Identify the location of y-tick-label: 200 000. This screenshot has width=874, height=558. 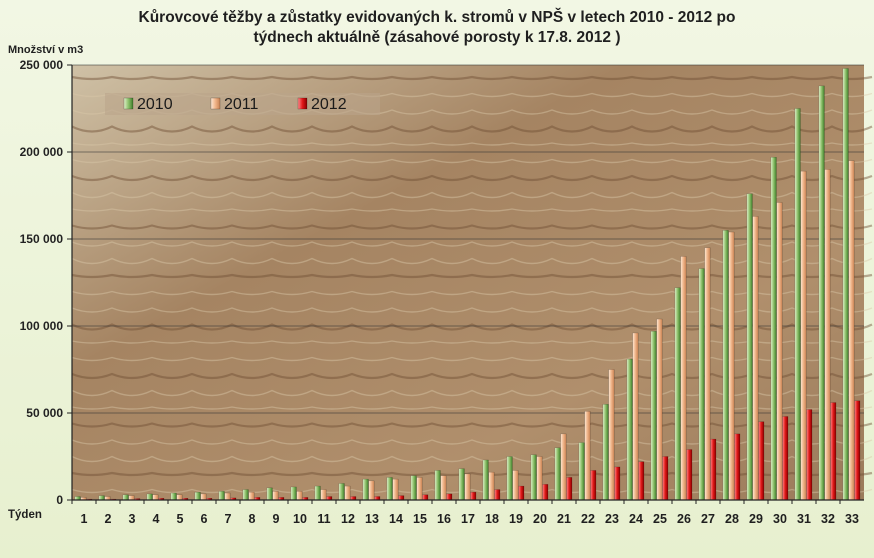
(42, 152).